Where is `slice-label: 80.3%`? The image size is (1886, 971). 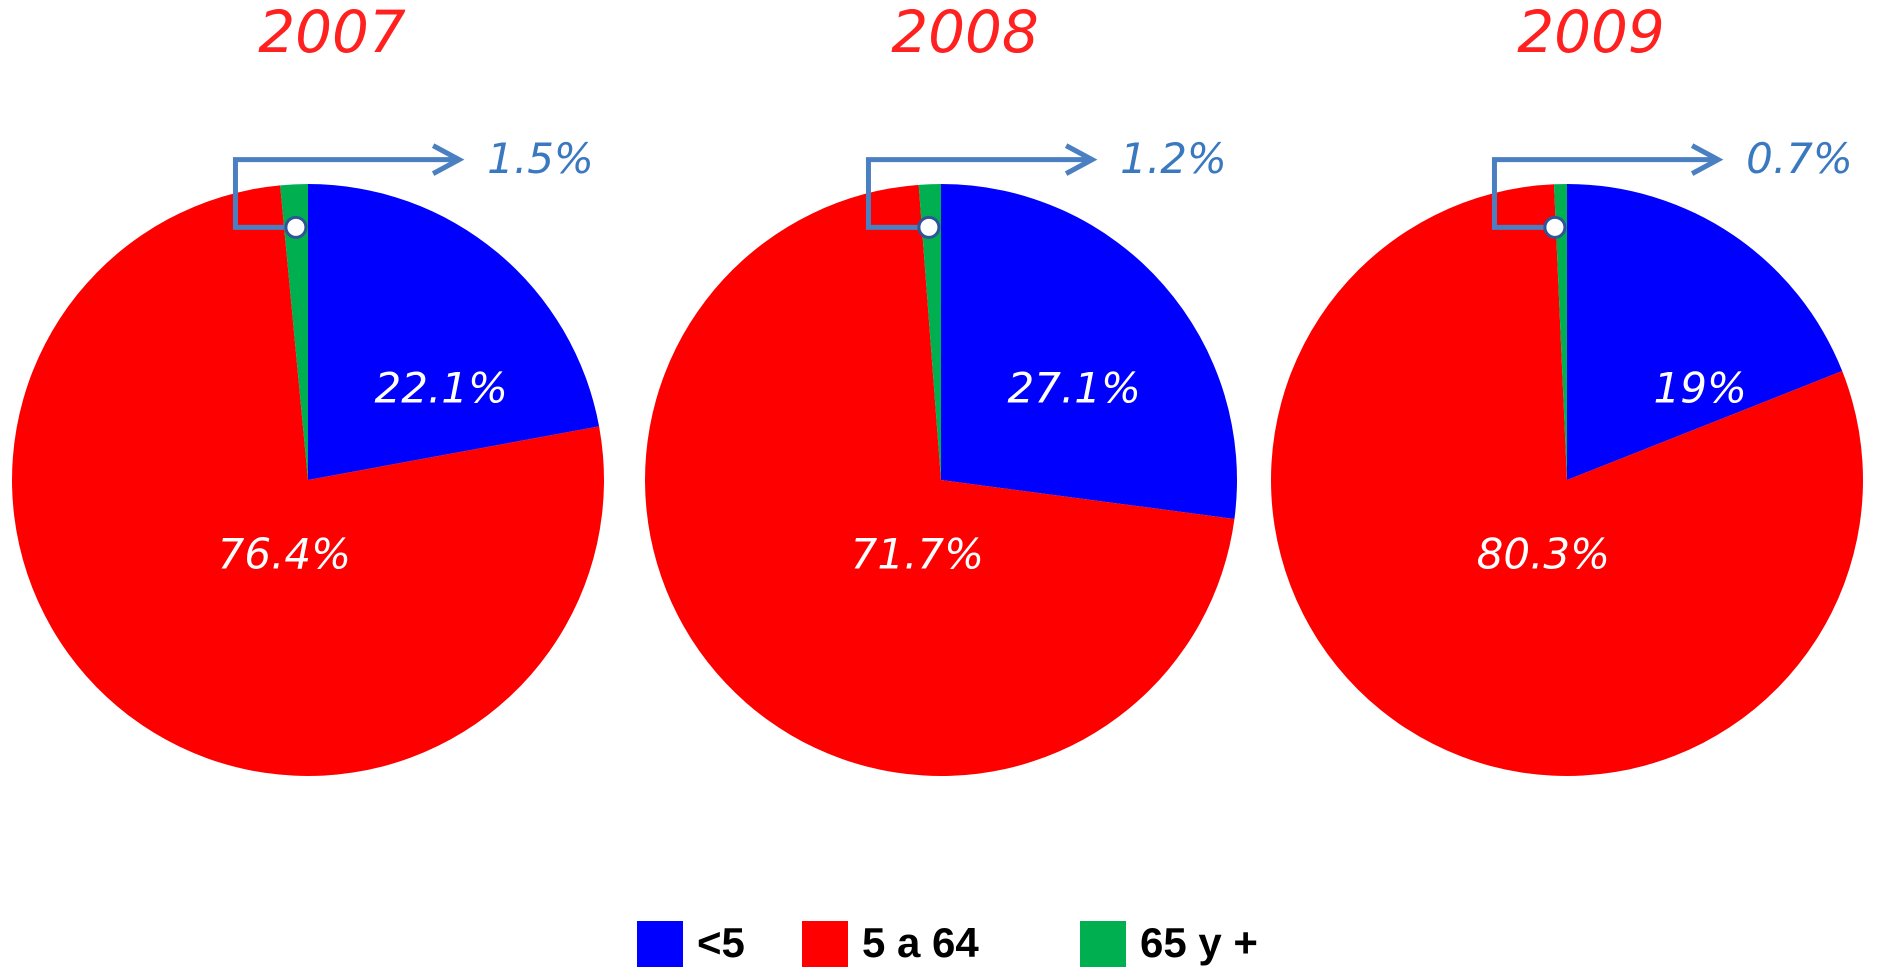 slice-label: 80.3% is located at coordinates (1543, 553).